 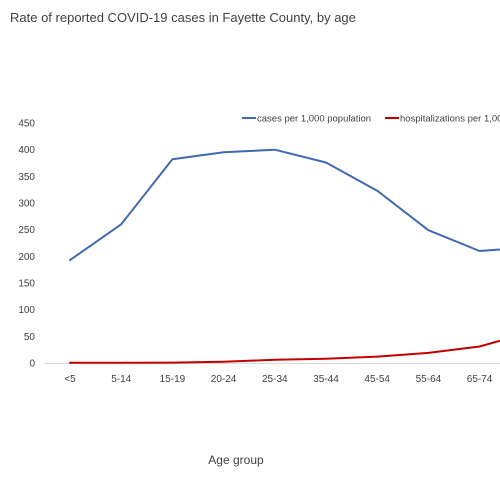 I want to click on x-tick-label: 45-54, so click(x=377, y=379).